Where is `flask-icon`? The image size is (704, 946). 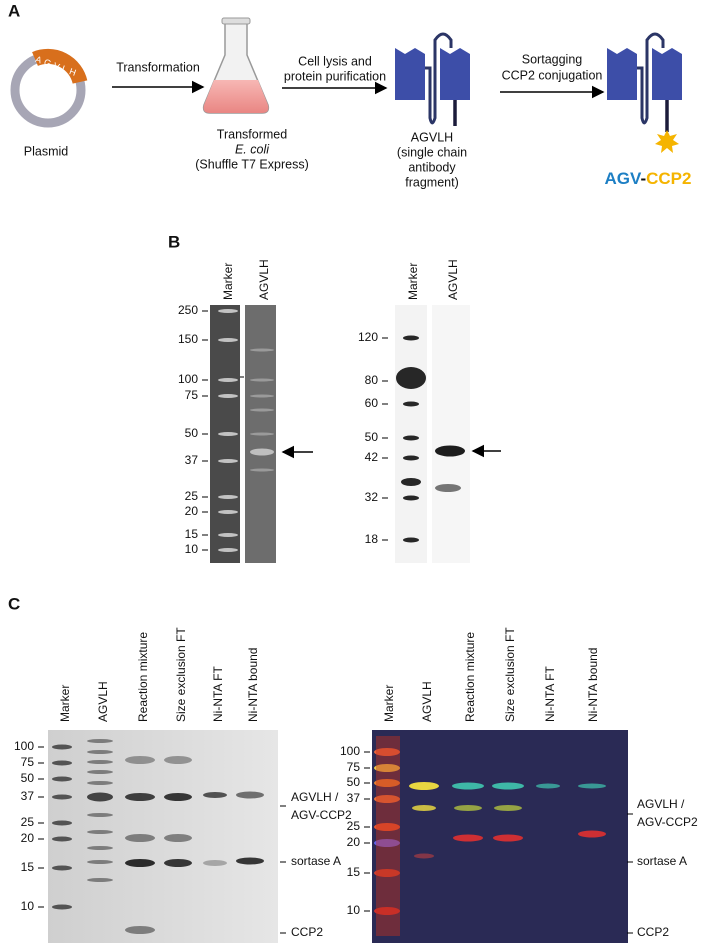
flask-icon is located at coordinates (236, 65).